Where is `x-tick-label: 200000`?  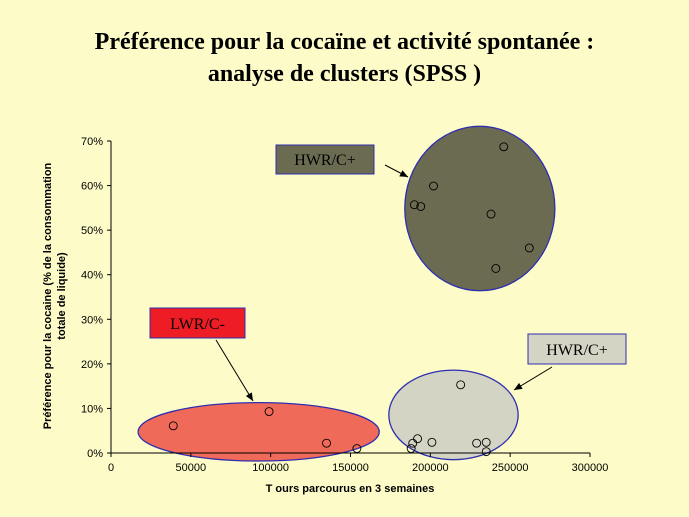
x-tick-label: 200000 is located at coordinates (430, 468).